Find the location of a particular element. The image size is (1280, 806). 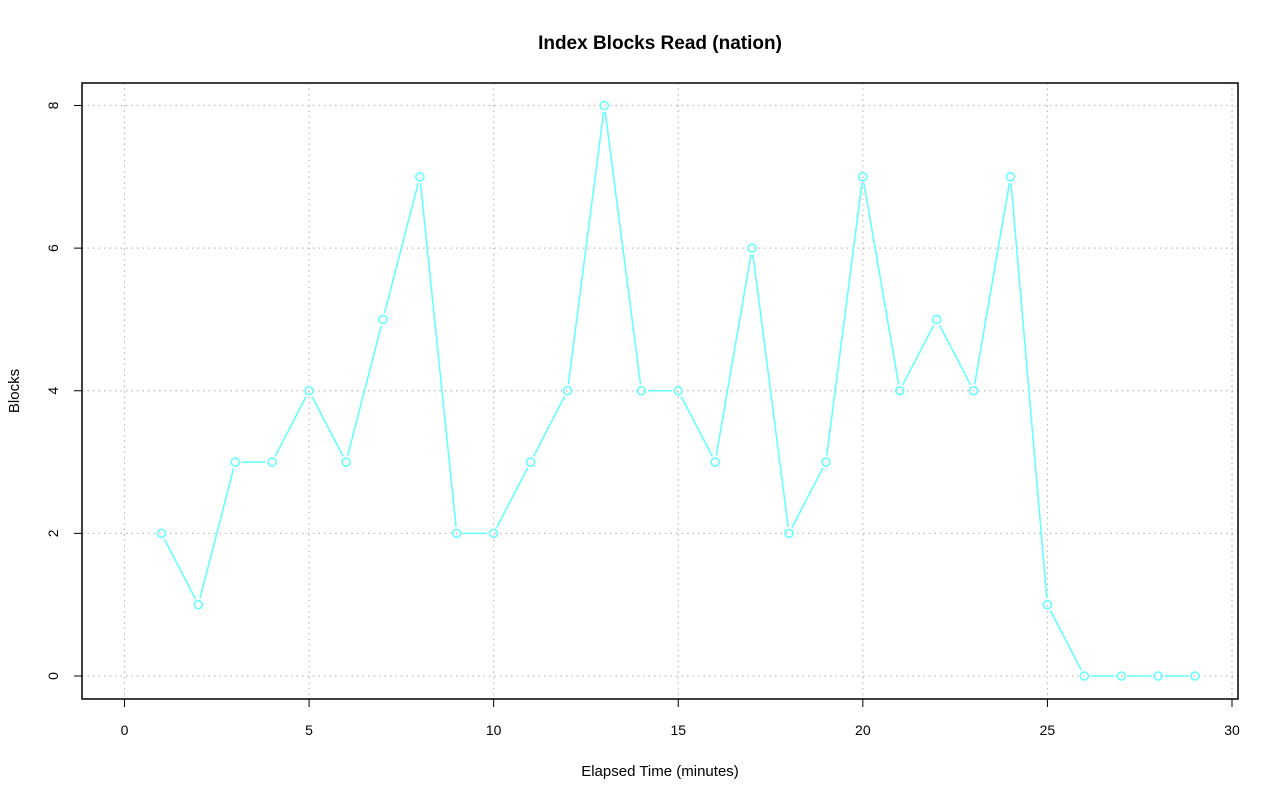

y-tick-label: 4 is located at coordinates (53, 391).